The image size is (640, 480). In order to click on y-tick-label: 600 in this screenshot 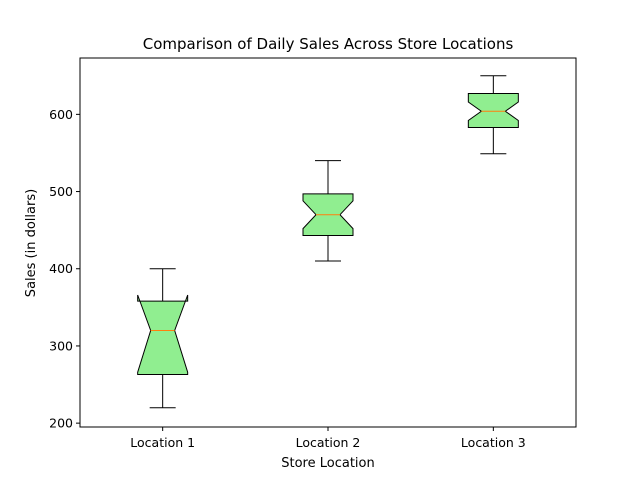, I will do `click(61, 114)`.